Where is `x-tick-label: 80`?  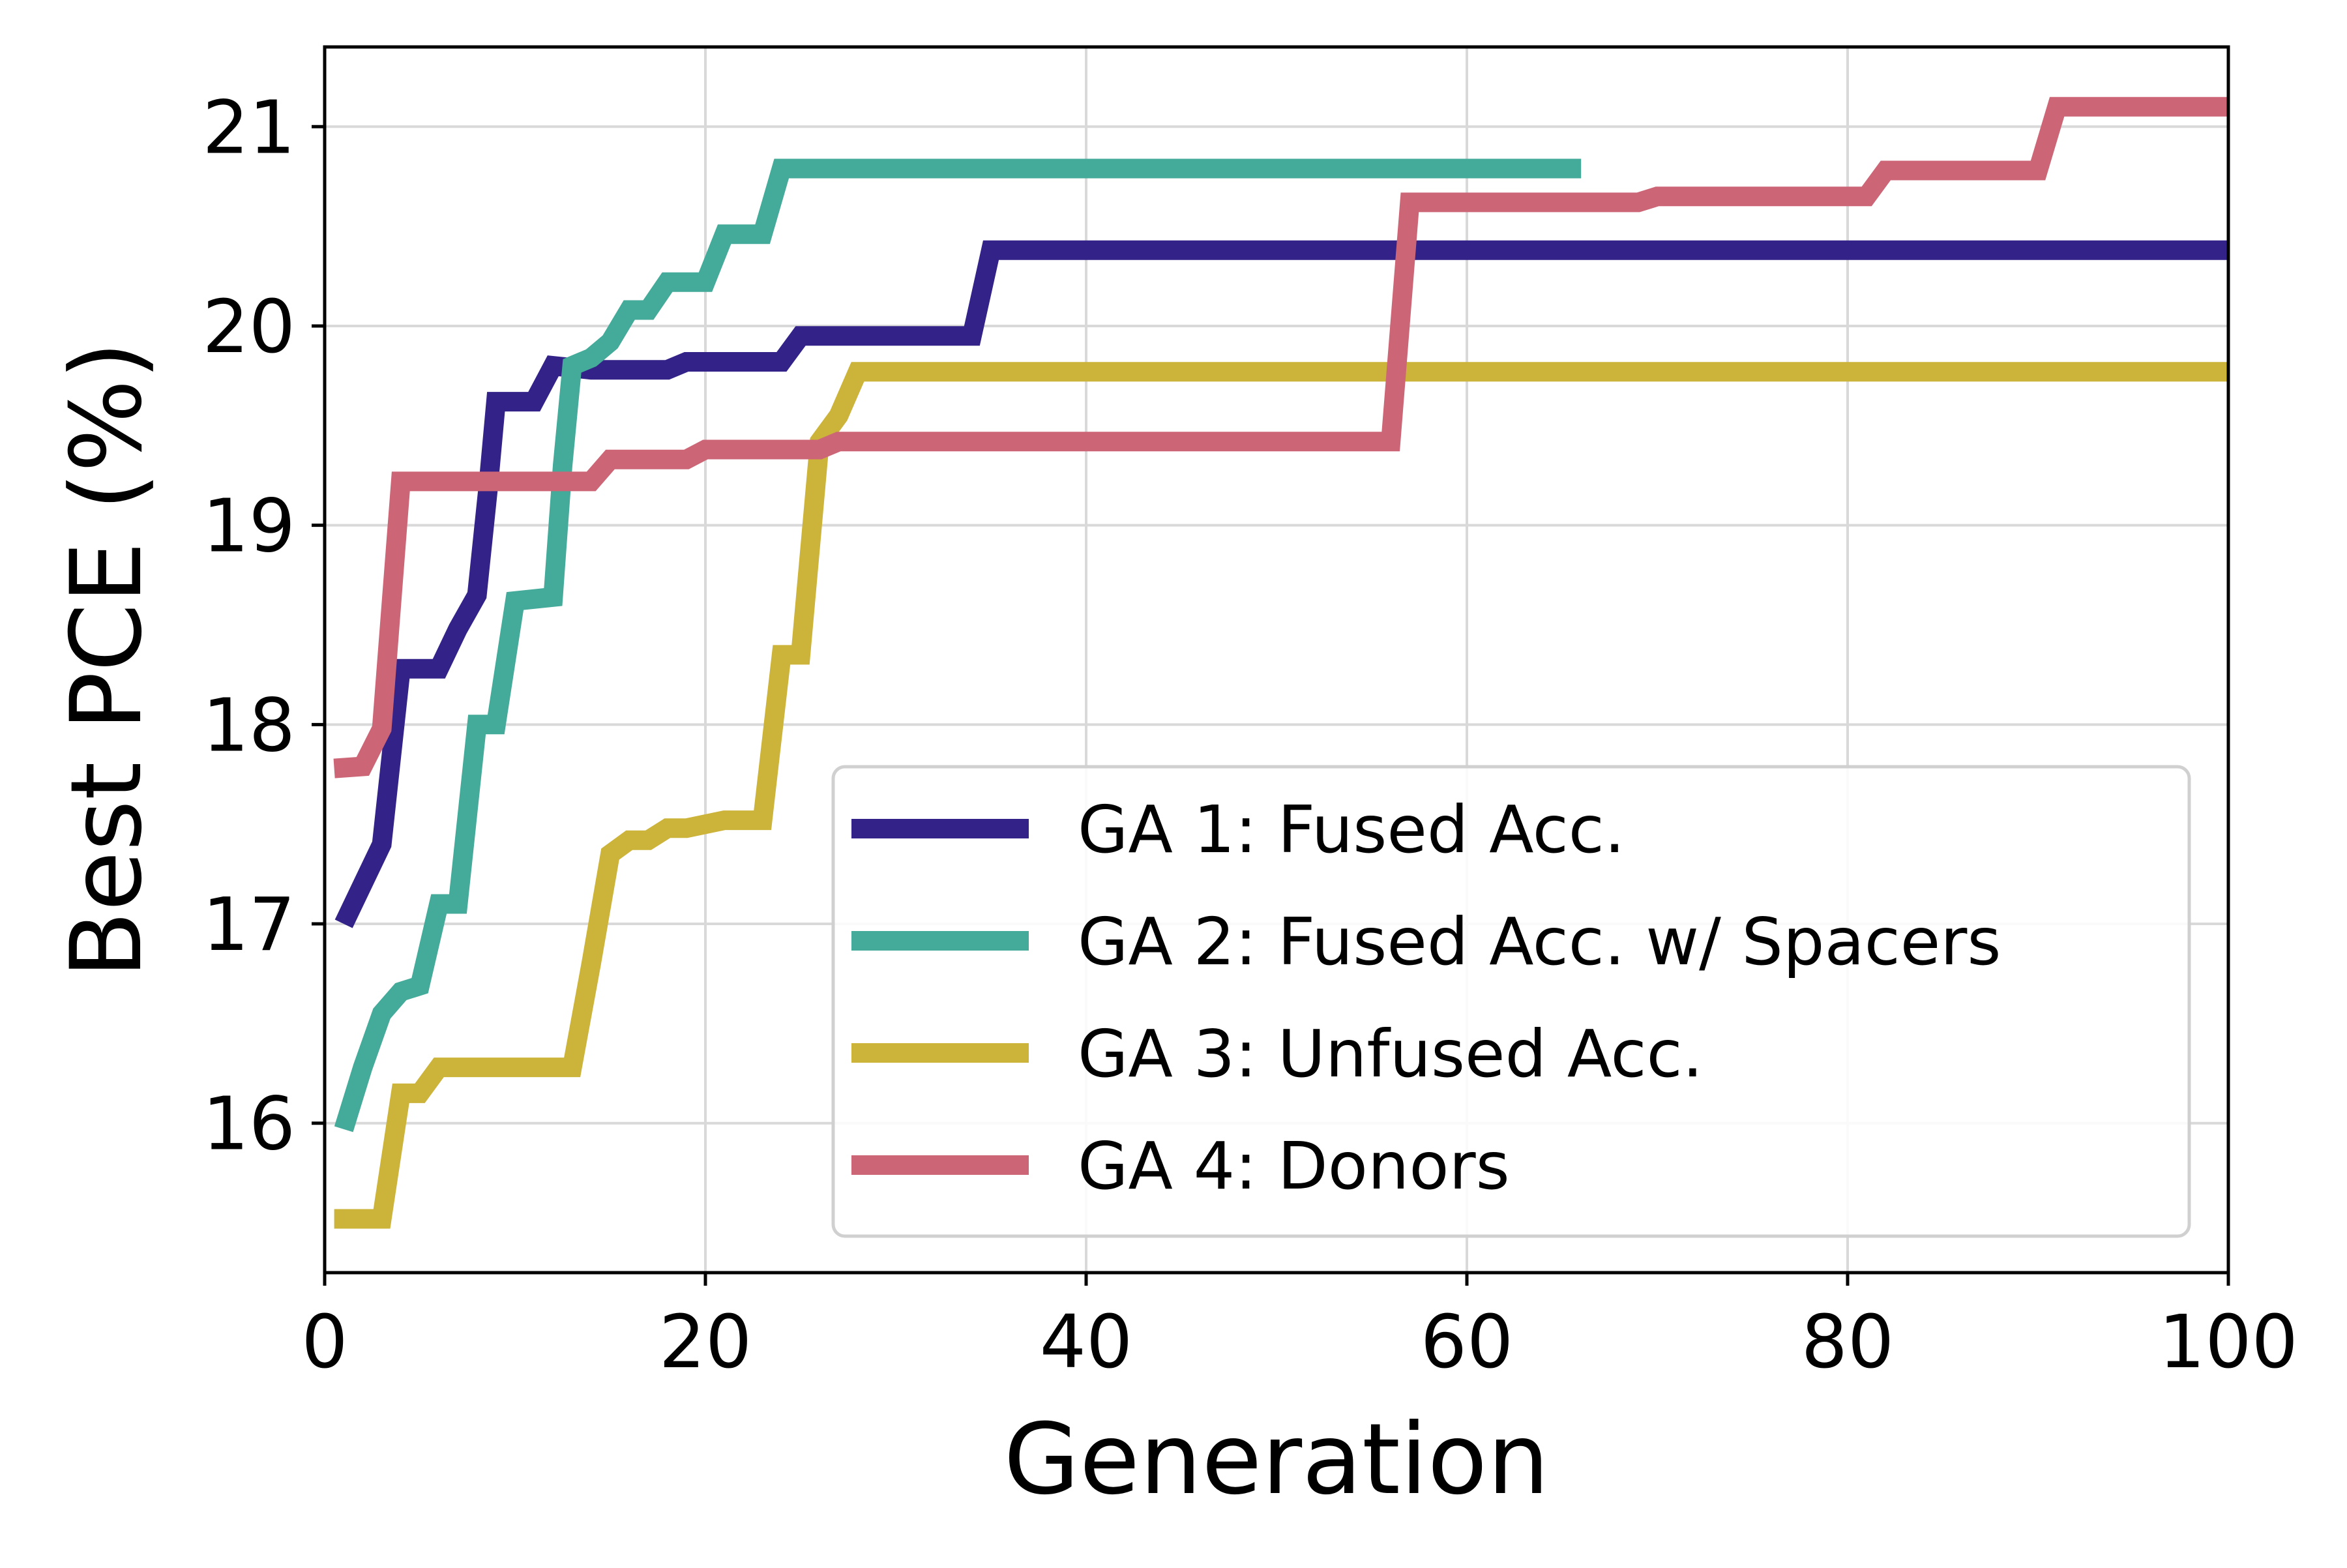 x-tick-label: 80 is located at coordinates (1848, 1343).